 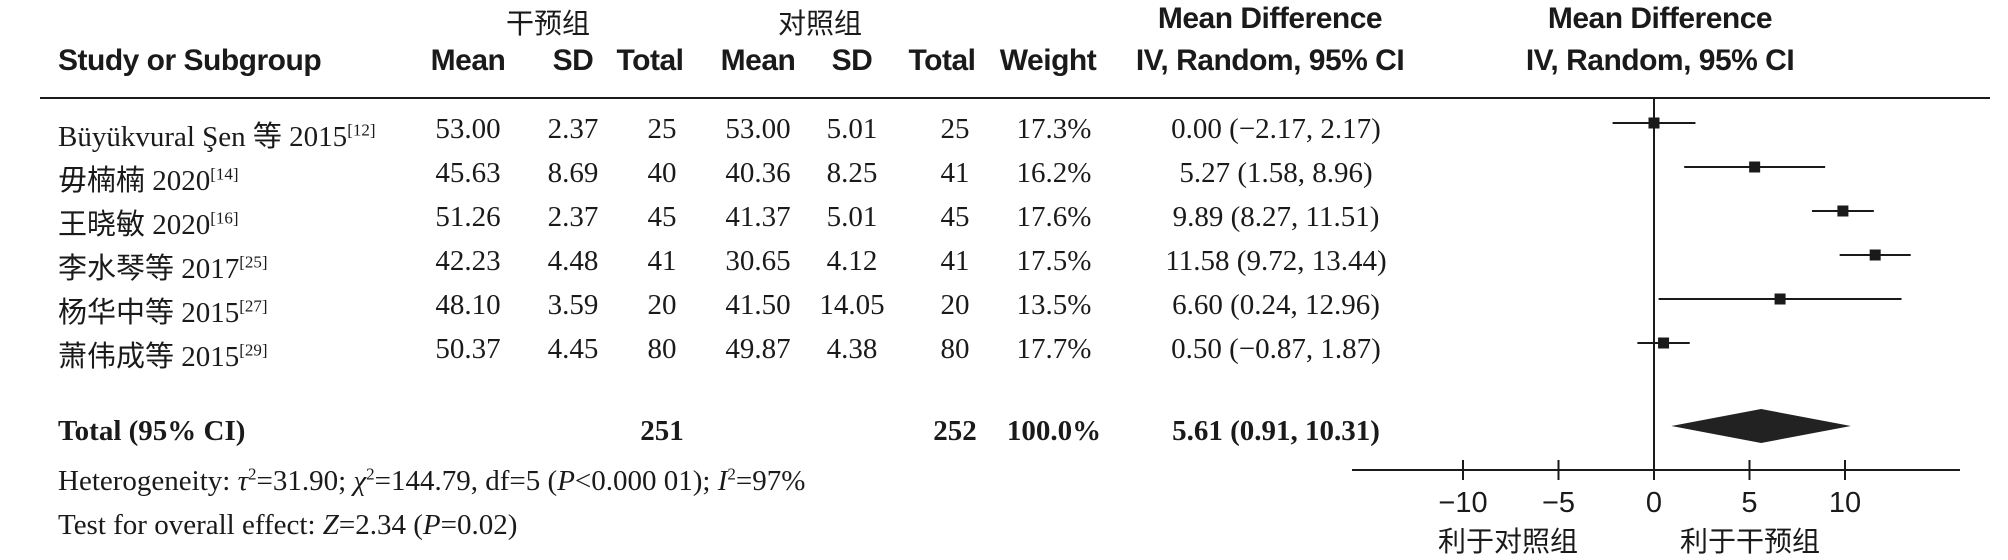 What do you see at coordinates (1054, 349) in the screenshot?
I see `weight-cell: 17.7%` at bounding box center [1054, 349].